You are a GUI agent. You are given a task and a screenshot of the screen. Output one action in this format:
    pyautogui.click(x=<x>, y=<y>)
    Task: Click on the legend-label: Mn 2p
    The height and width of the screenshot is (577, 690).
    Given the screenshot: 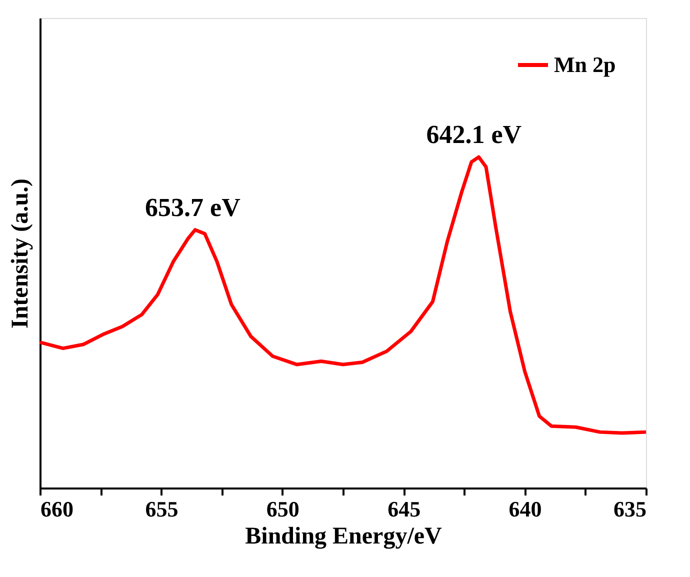 What is the action you would take?
    pyautogui.click(x=585, y=64)
    